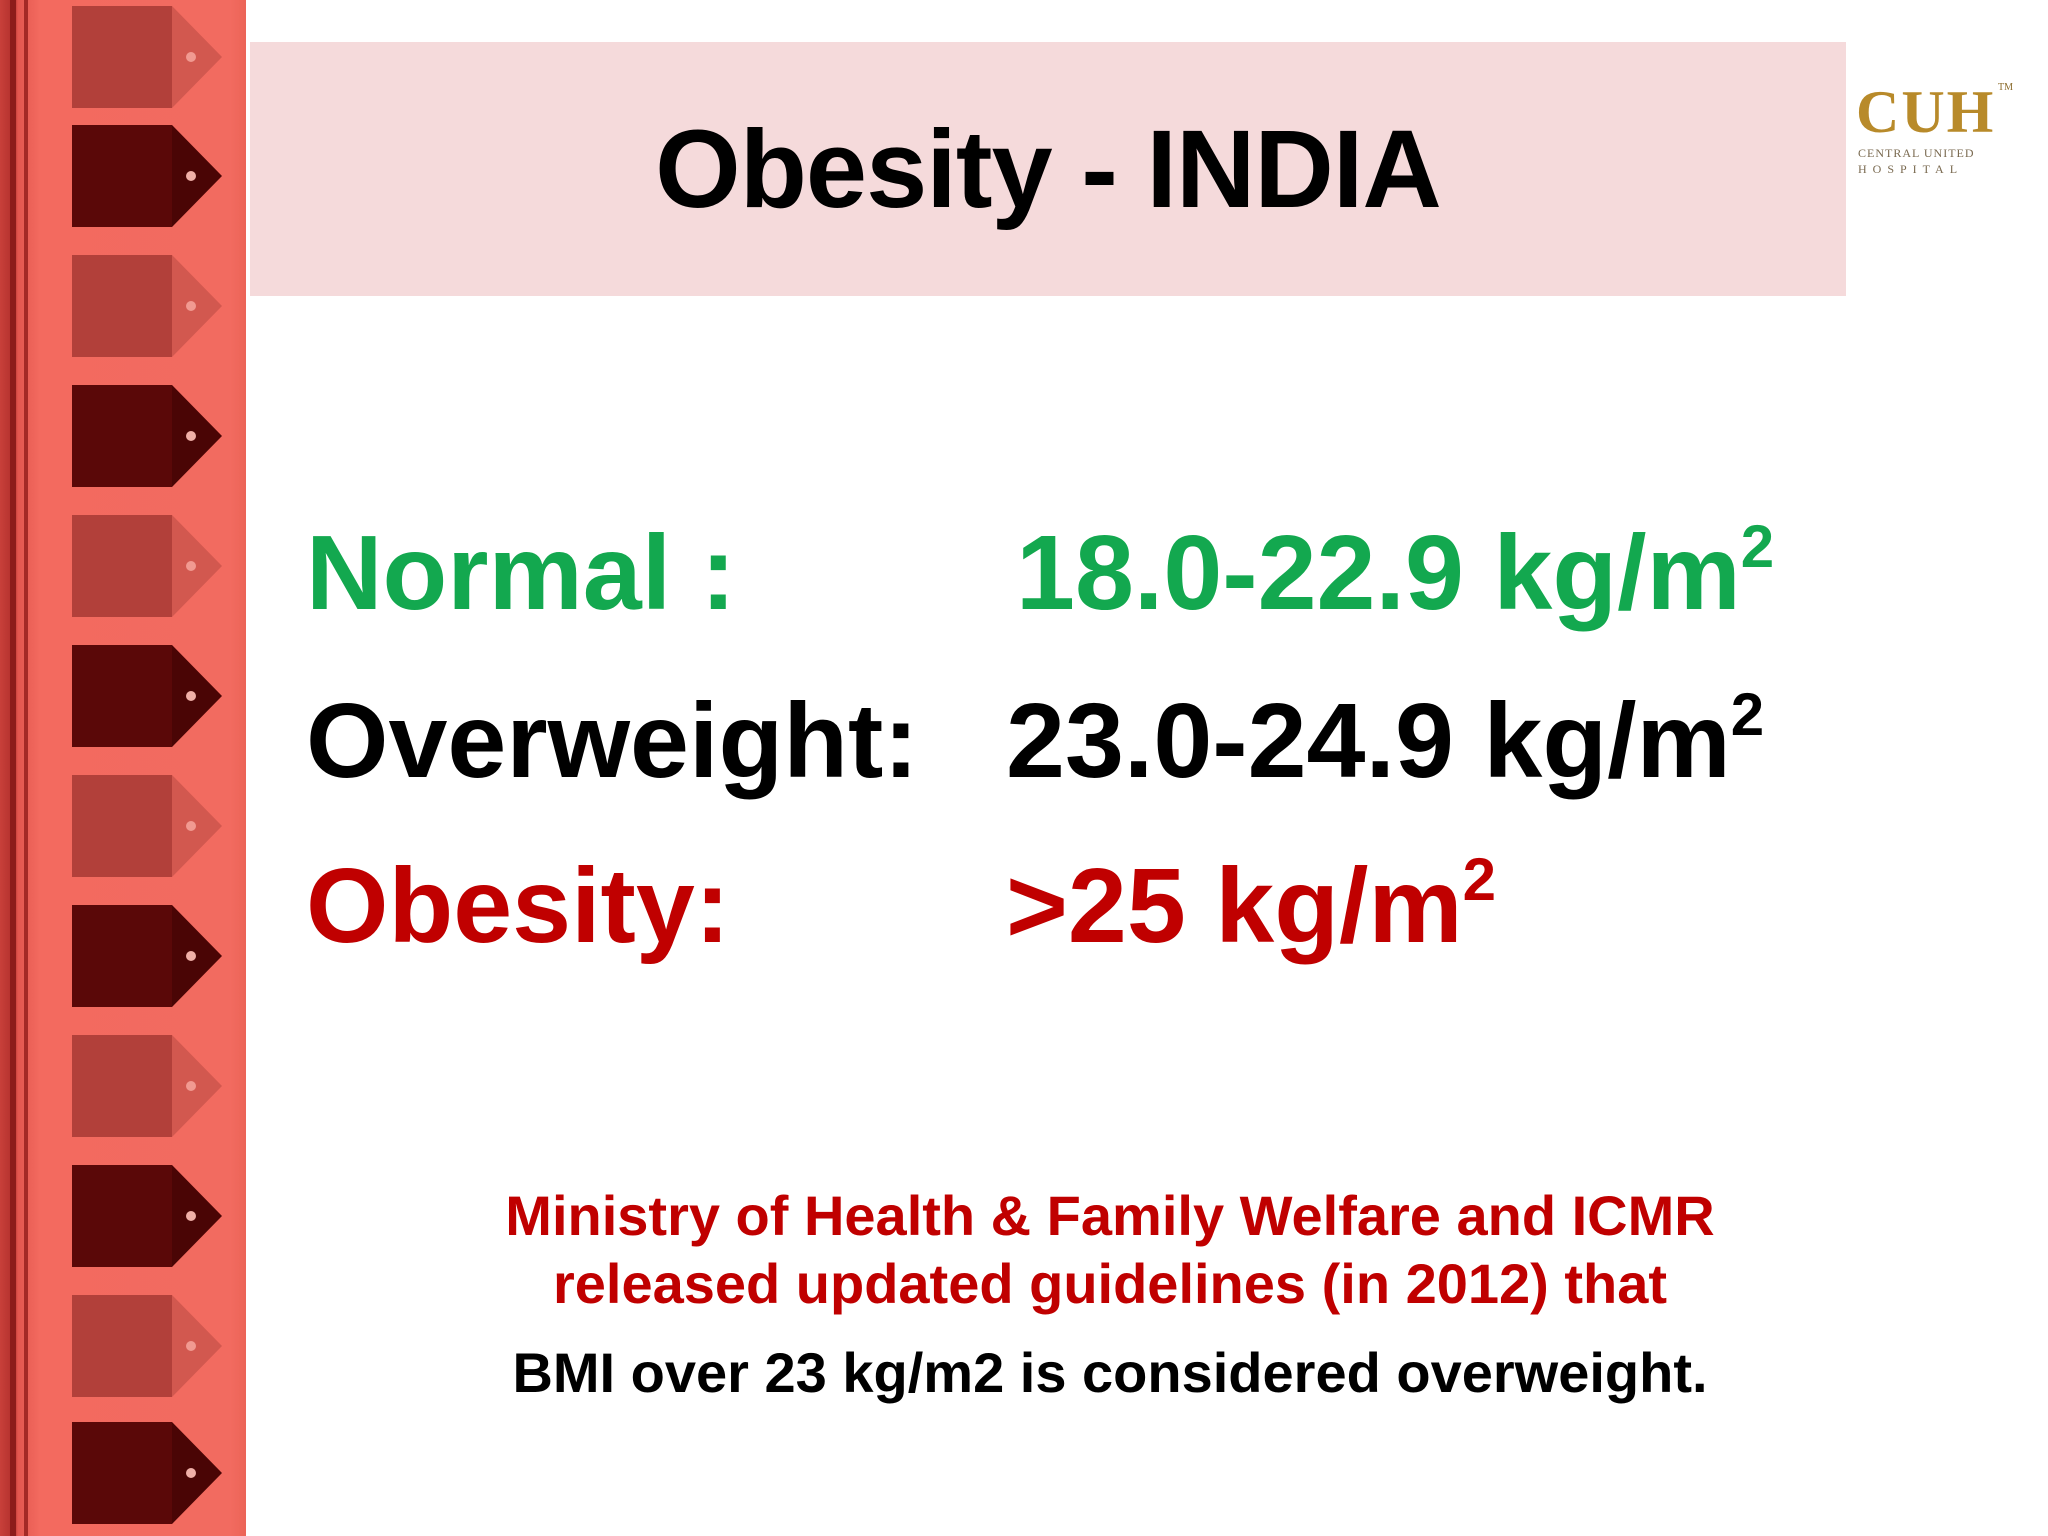  What do you see at coordinates (518, 906) in the screenshot?
I see `bmi-label: Obesity:` at bounding box center [518, 906].